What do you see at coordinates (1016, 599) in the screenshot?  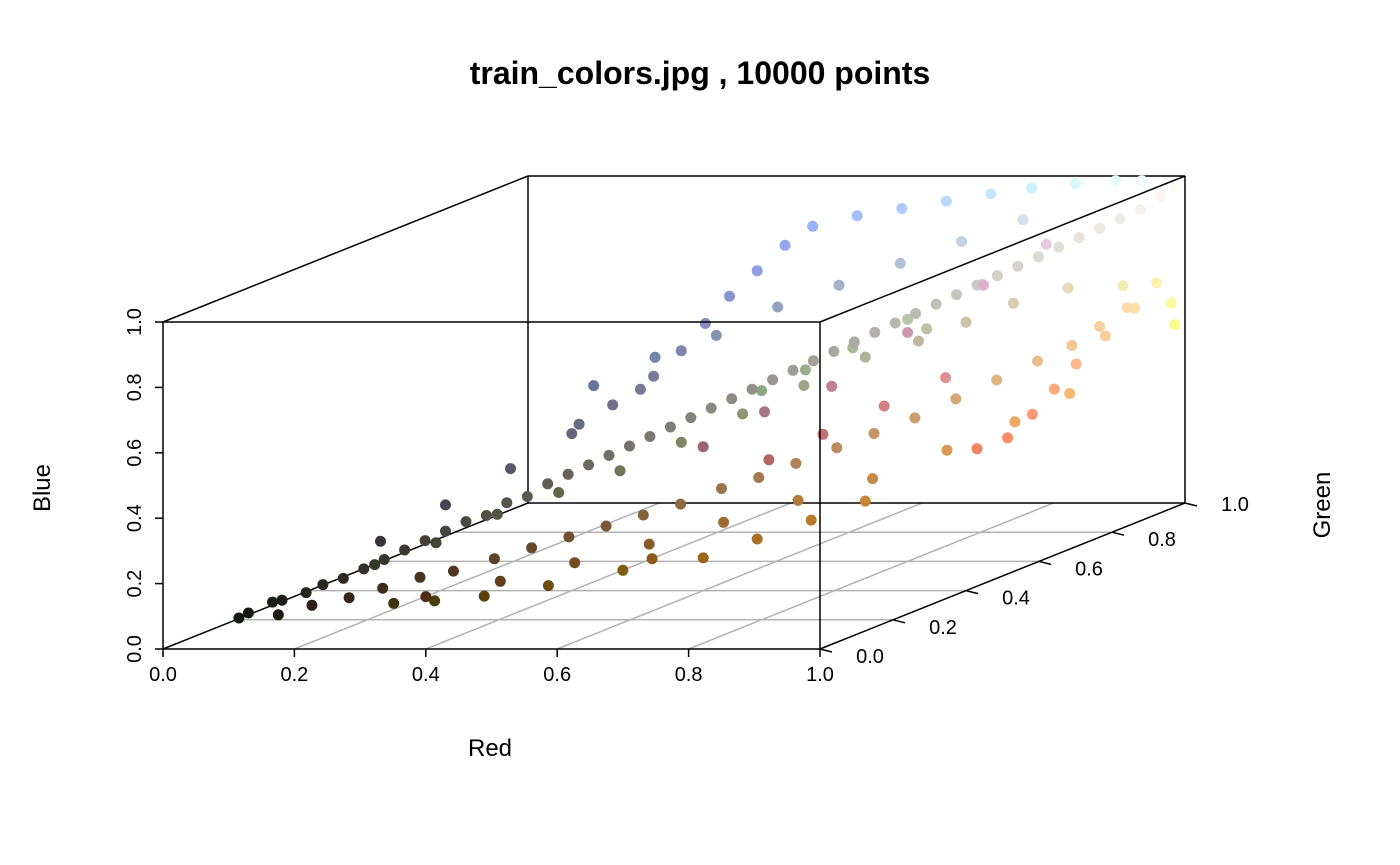 I see `y-tick-label: 0.4` at bounding box center [1016, 599].